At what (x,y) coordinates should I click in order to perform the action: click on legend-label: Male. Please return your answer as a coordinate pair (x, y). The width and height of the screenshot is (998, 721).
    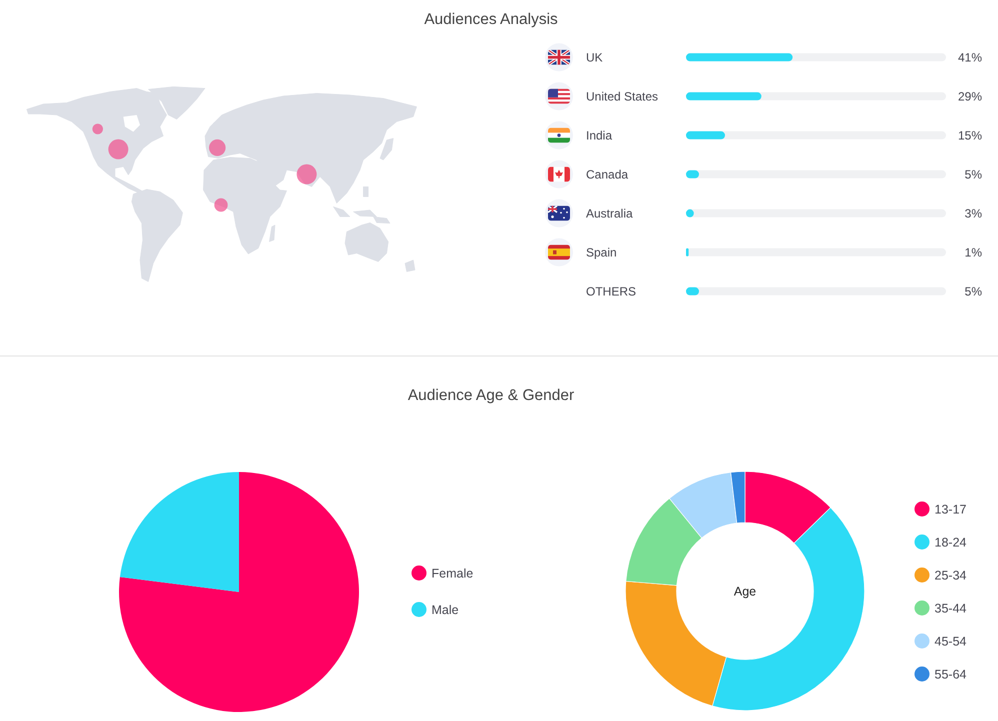
    Looking at the image, I should click on (445, 609).